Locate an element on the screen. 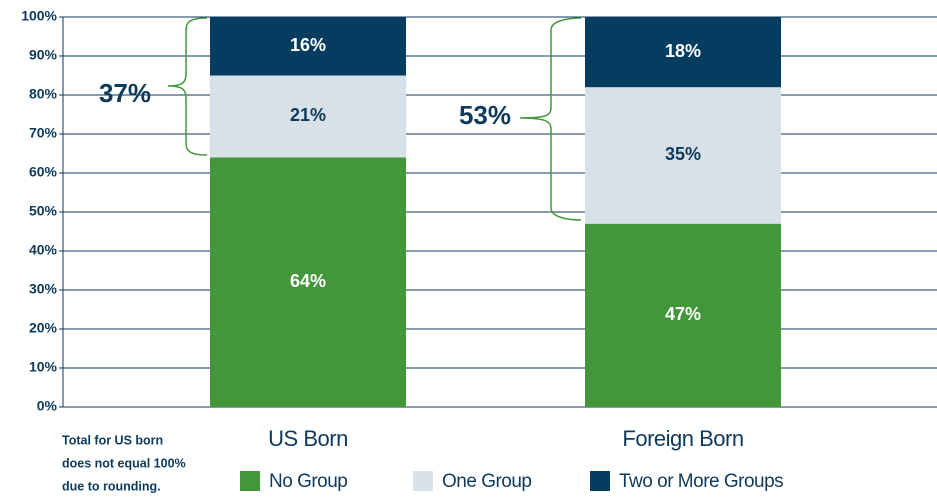 Image resolution: width=937 pixels, height=497 pixels. y-tick-label: 80% is located at coordinates (43, 94).